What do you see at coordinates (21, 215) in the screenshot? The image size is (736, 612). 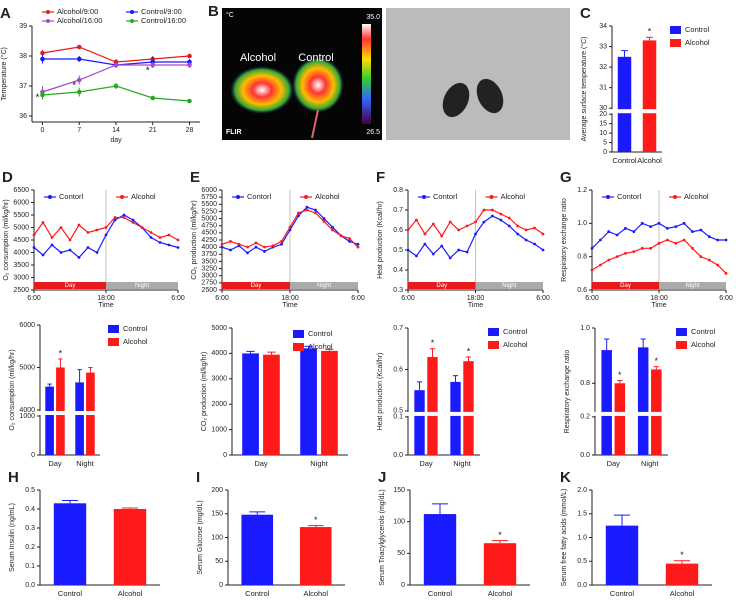 I see `y-tick-label: 5500` at bounding box center [21, 215].